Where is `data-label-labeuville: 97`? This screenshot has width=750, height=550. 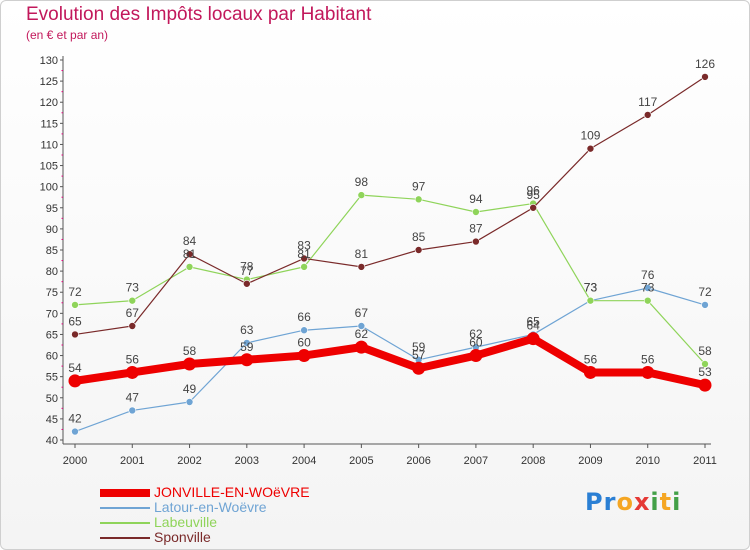 data-label-labeuville: 97 is located at coordinates (419, 186).